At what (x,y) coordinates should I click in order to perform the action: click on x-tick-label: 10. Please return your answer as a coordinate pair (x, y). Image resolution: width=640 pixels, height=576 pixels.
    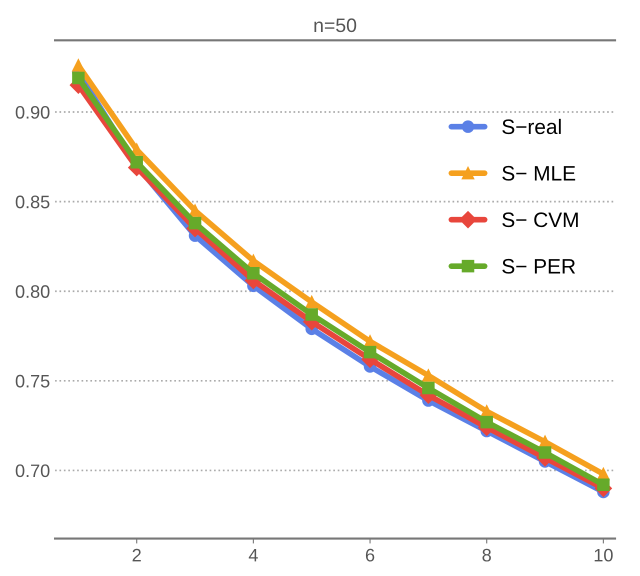
    Looking at the image, I should click on (603, 555).